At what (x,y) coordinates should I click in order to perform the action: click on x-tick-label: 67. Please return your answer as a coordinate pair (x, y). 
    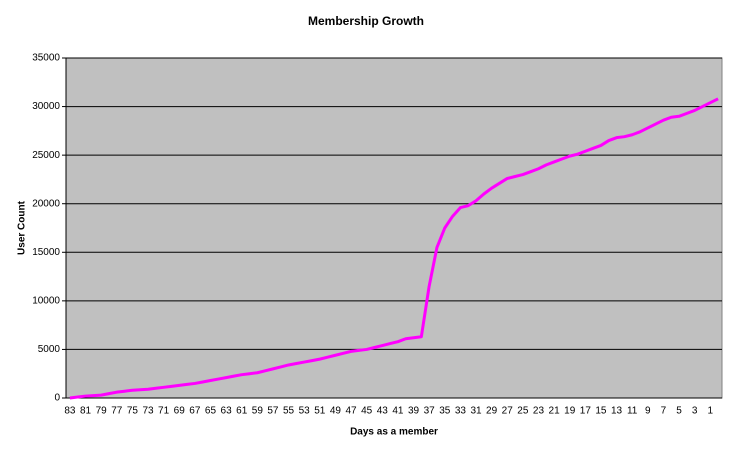
    Looking at the image, I should click on (195, 411).